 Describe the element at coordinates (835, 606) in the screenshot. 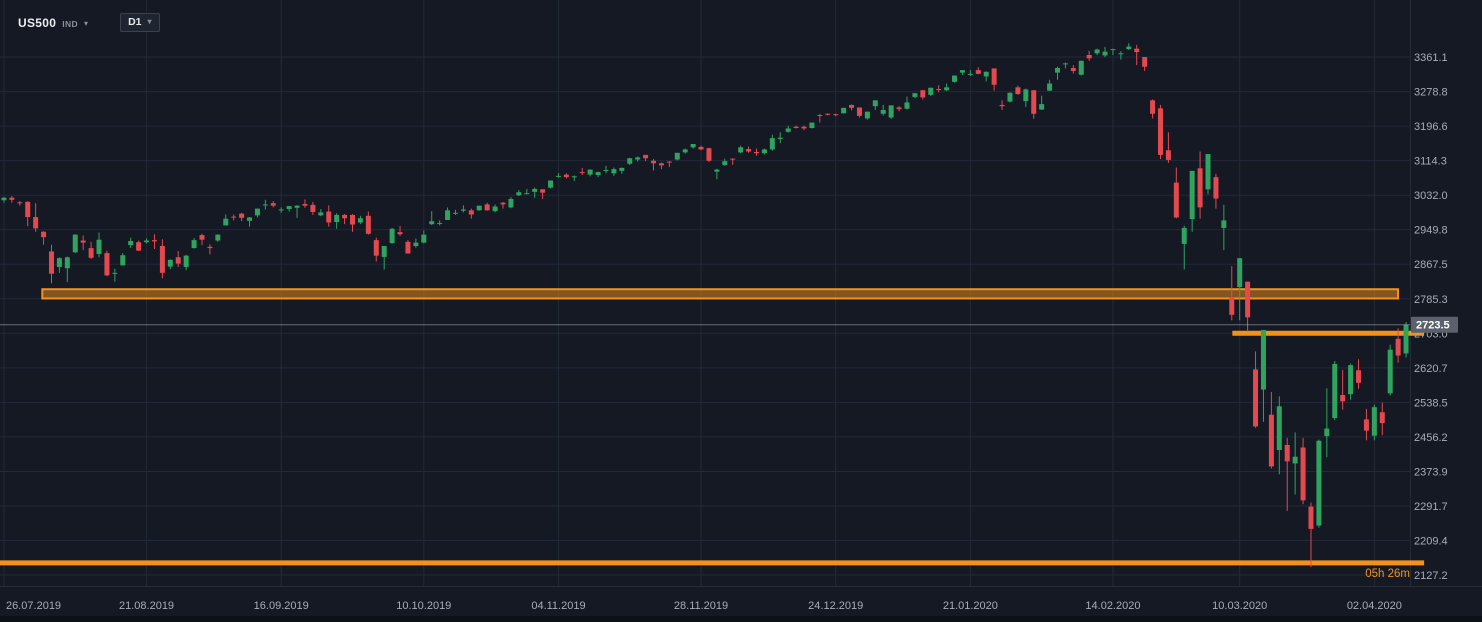

I see `date-tick-label: 24.12.2019` at that location.